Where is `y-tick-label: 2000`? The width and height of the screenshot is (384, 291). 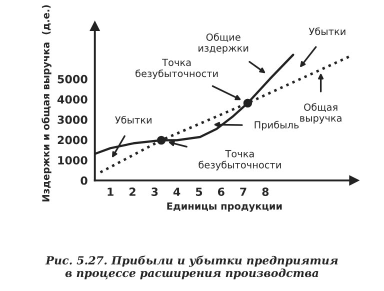
y-tick-label: 2000 is located at coordinates (73, 140).